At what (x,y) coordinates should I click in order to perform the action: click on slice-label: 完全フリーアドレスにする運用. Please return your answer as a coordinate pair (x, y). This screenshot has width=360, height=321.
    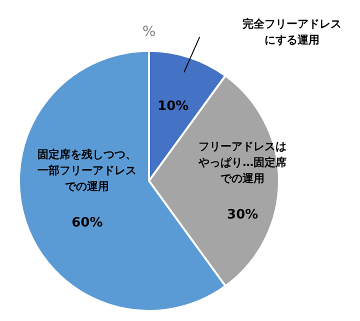
    Looking at the image, I should click on (292, 32).